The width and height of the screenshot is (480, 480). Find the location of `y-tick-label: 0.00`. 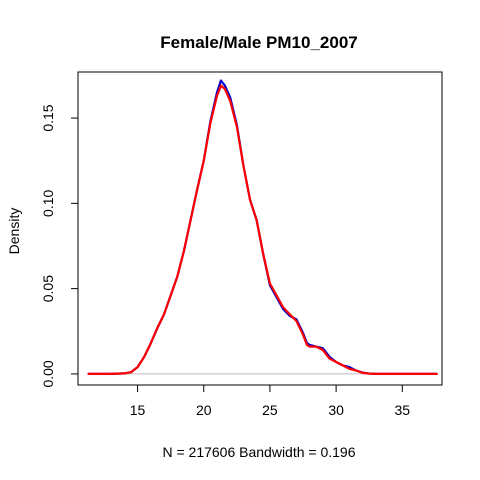

y-tick-label: 0.00 is located at coordinates (48, 373).